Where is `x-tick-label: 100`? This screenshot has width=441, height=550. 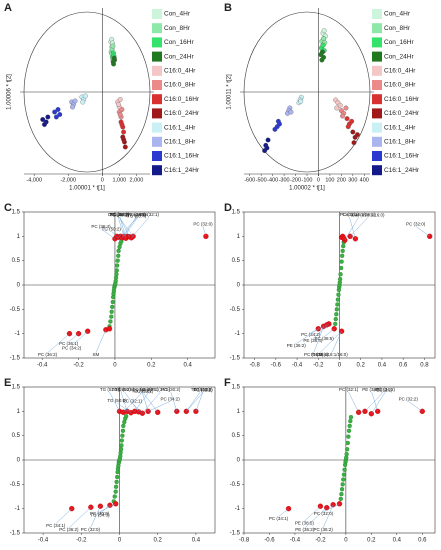
x-tick-label: 100 is located at coordinates (329, 180).